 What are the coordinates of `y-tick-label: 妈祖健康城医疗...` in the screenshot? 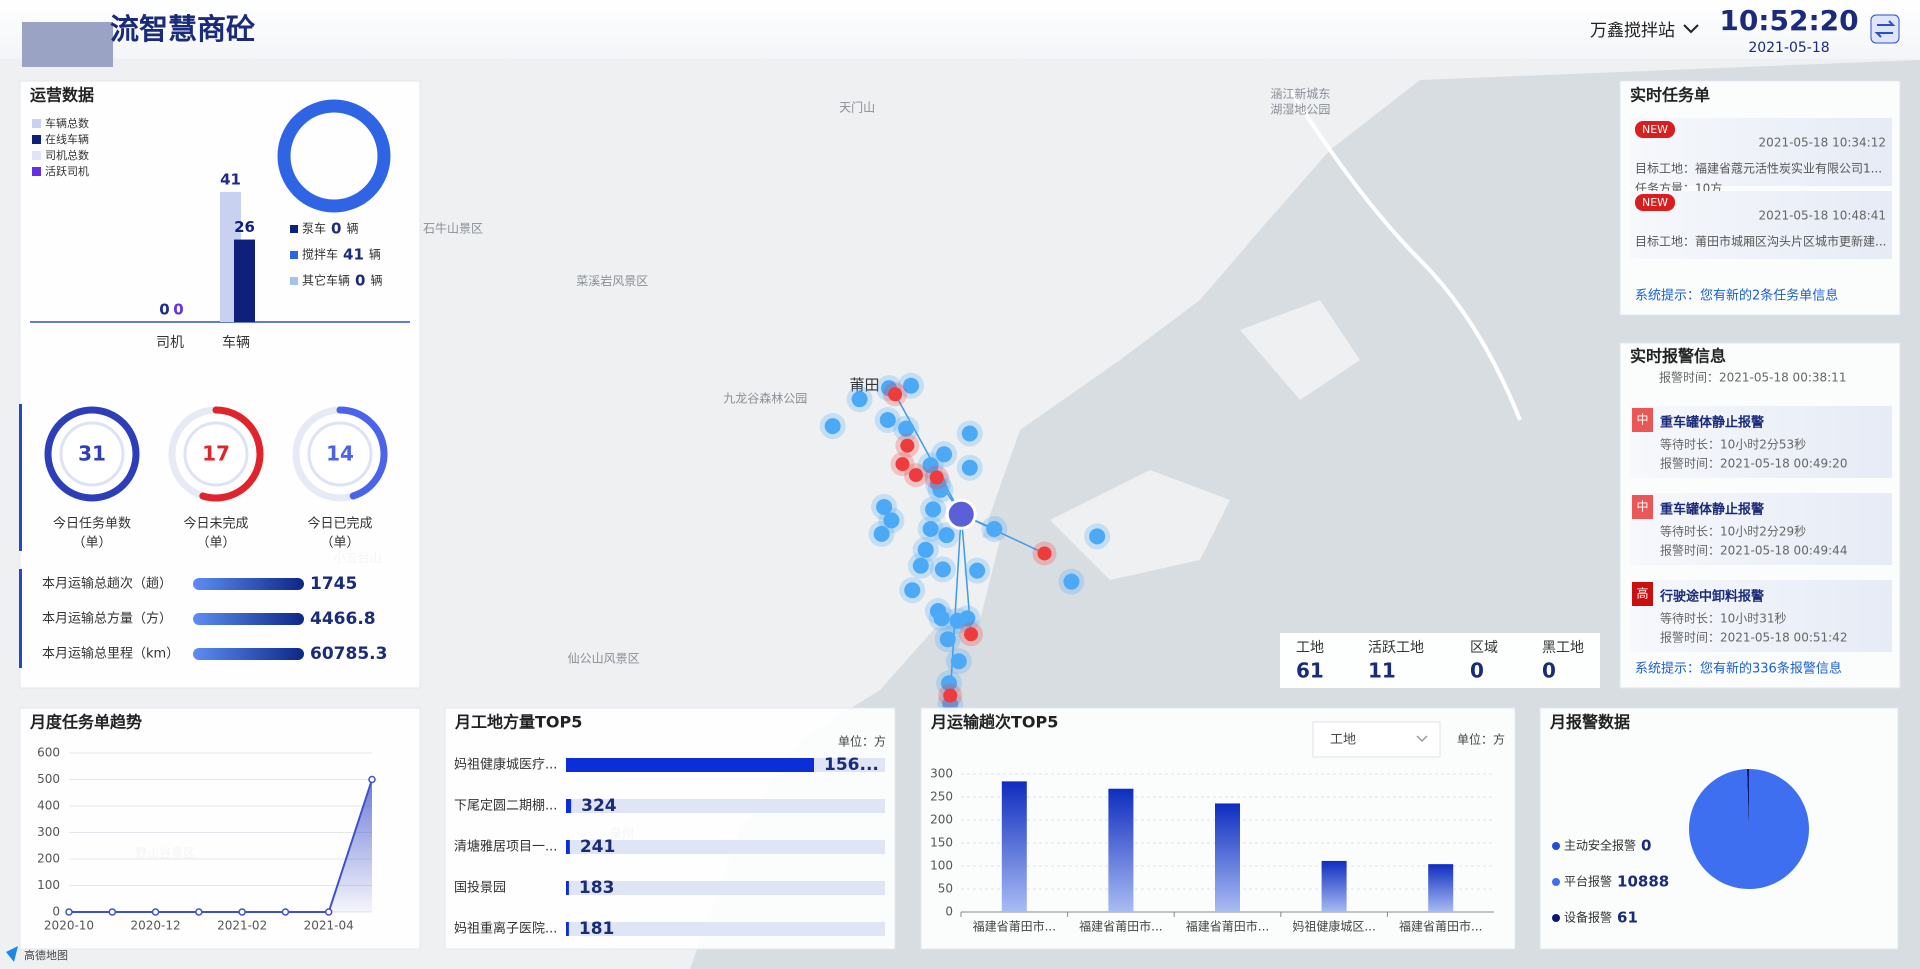 It's located at (505, 765).